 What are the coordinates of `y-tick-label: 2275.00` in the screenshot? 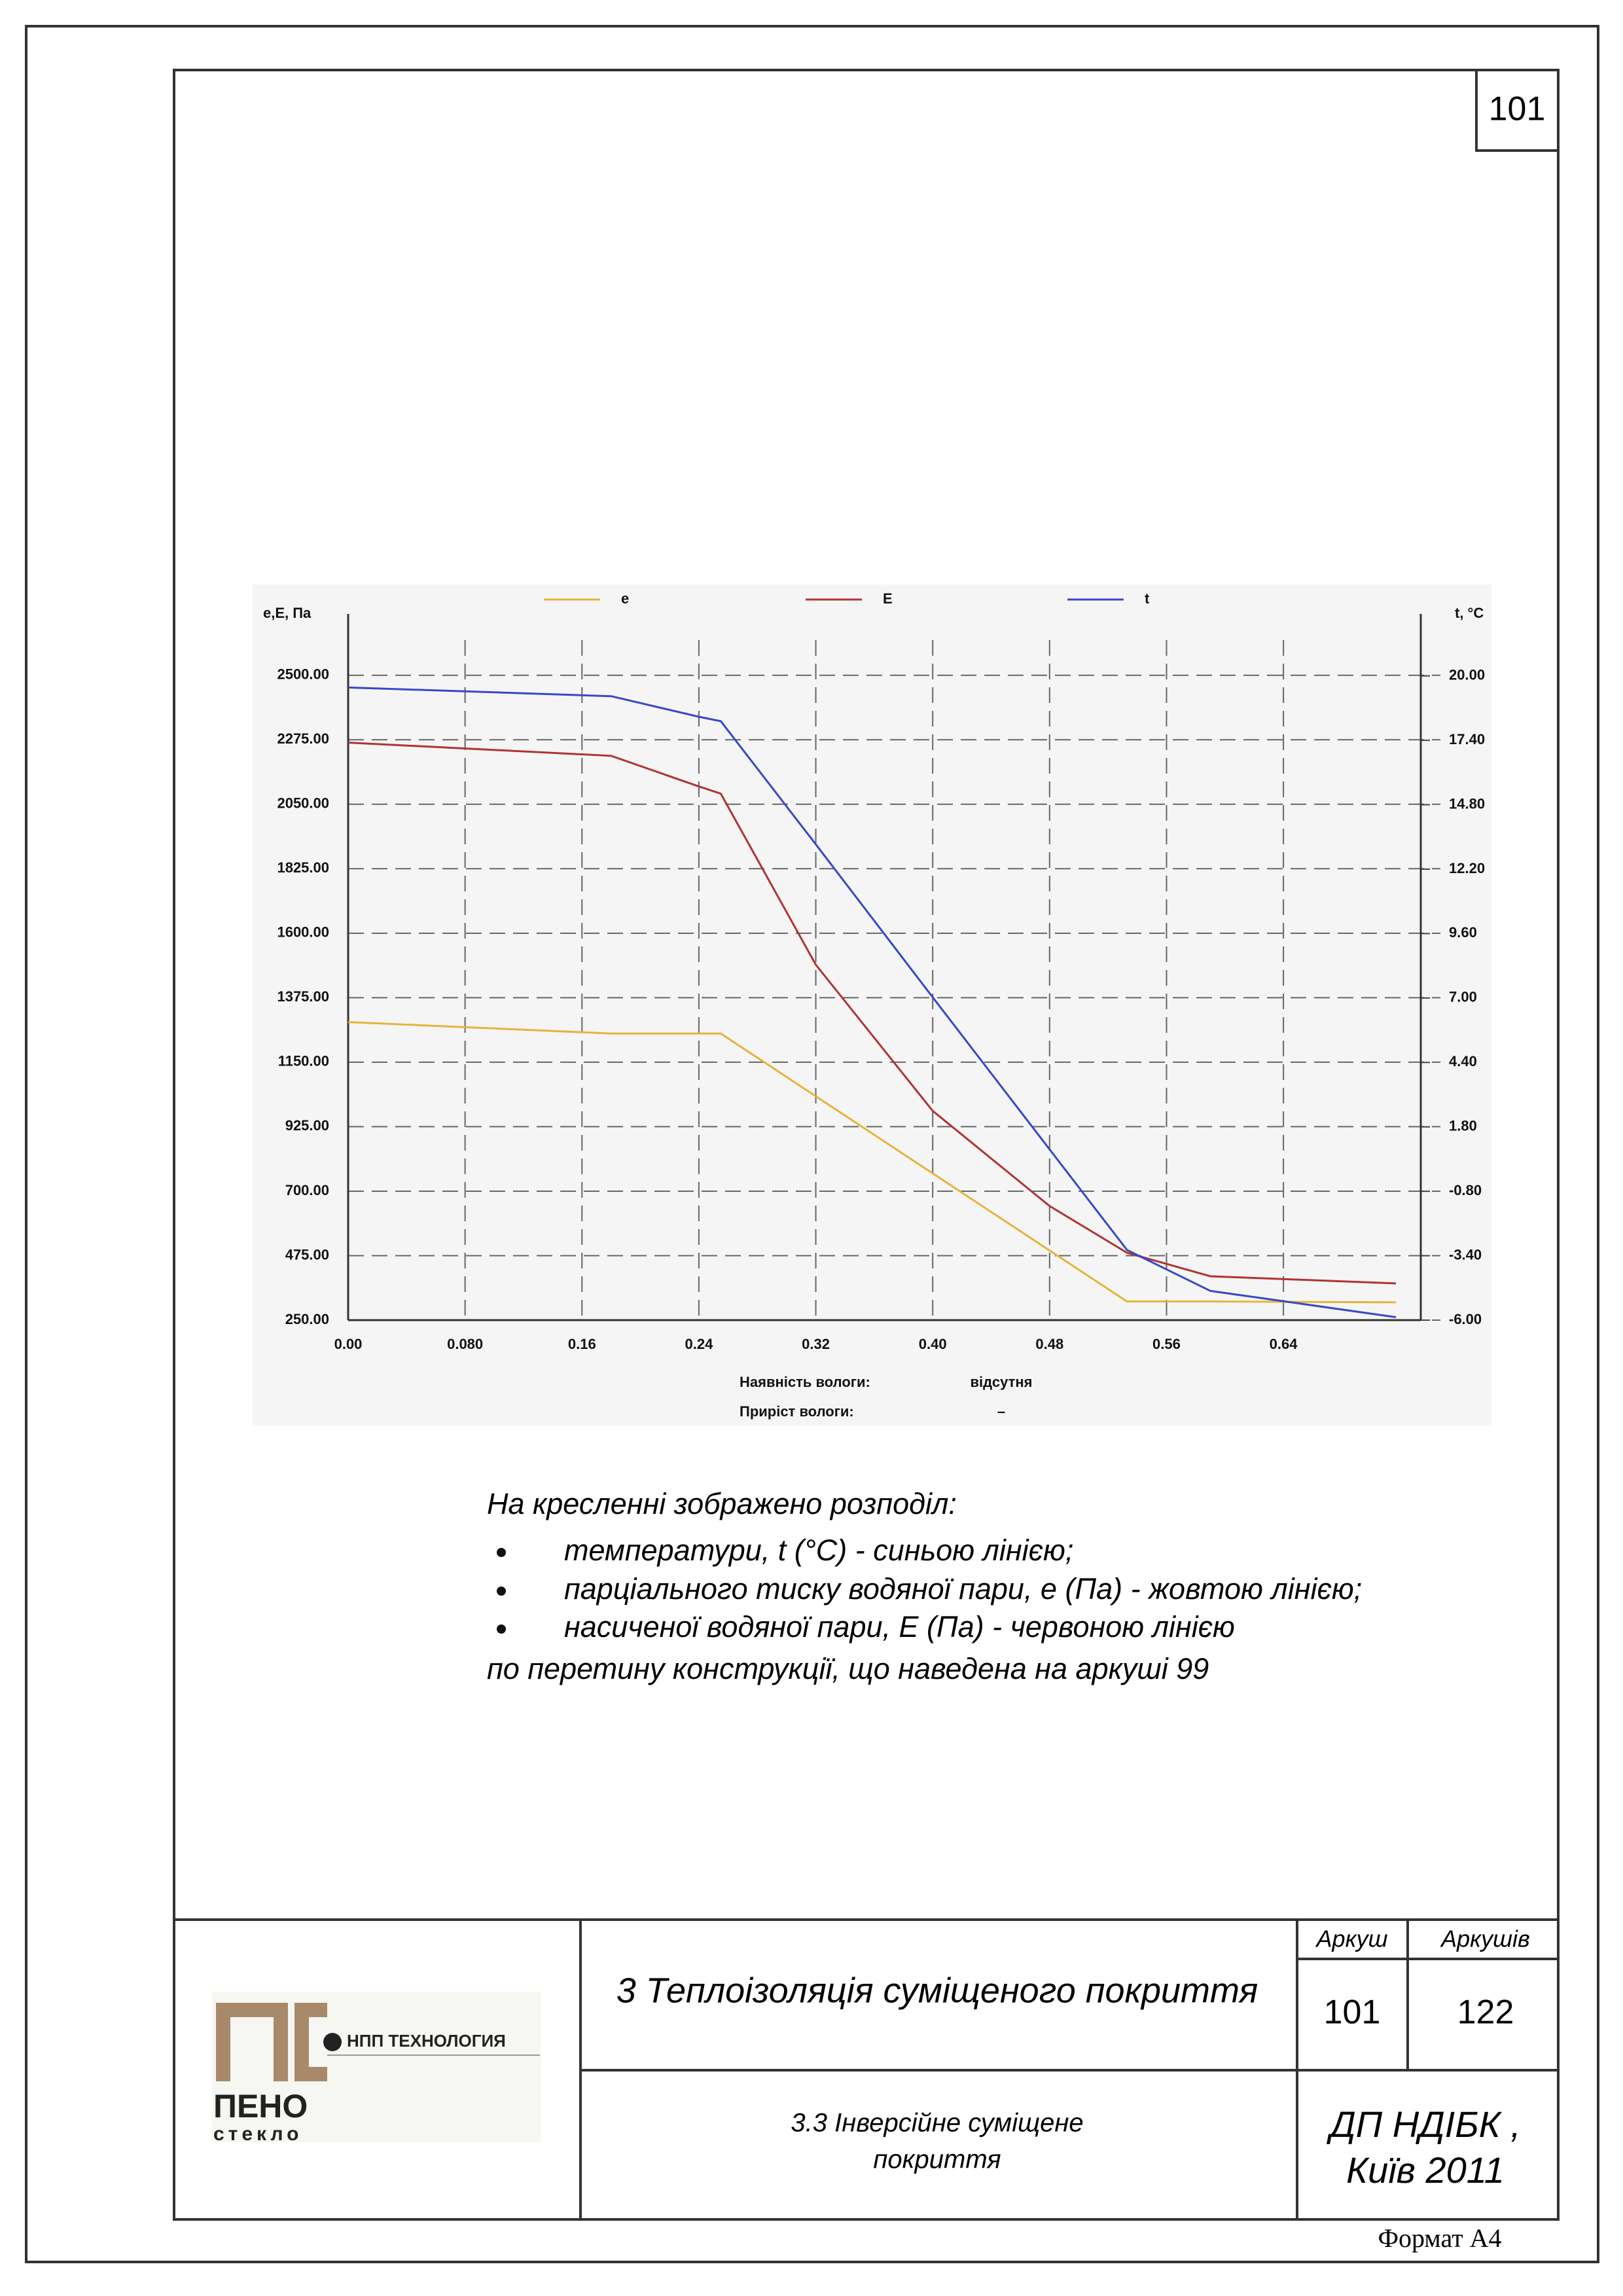 It's located at (303, 738).